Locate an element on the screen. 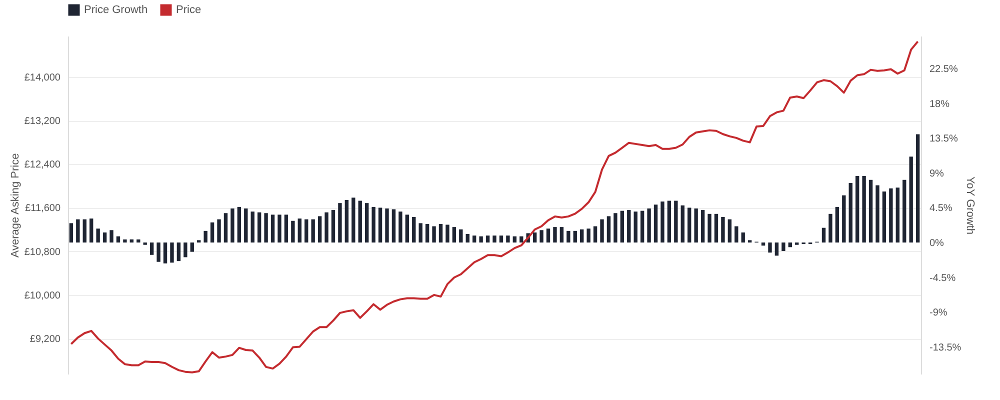 This screenshot has height=400, width=1000. y2-tick-label: 0% is located at coordinates (937, 244).